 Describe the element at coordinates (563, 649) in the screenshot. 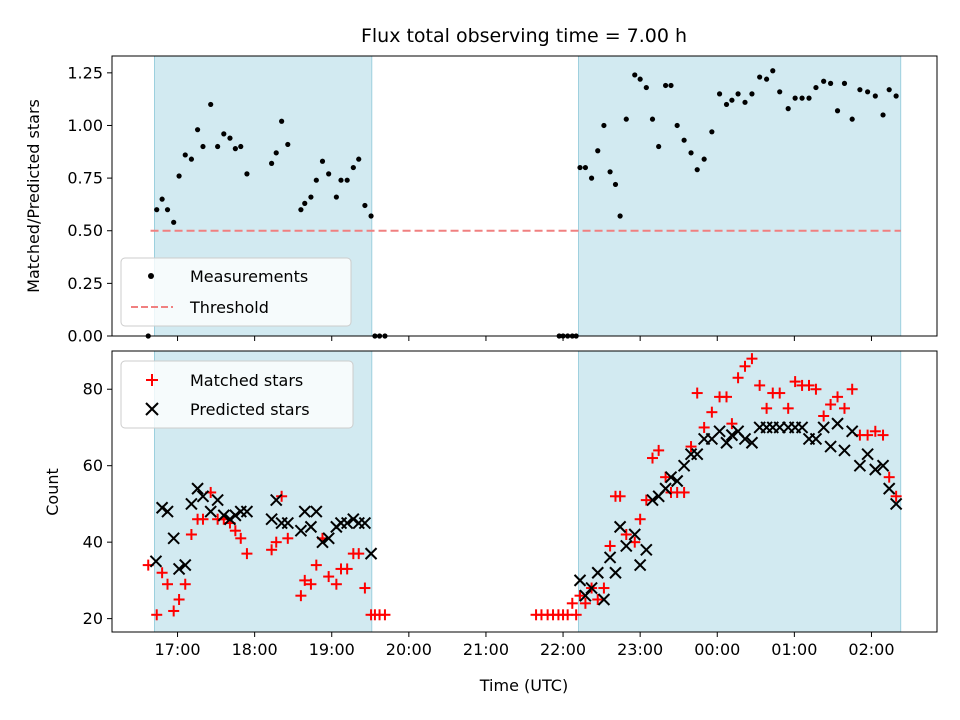

I see `x-tick-label: 22:00` at that location.